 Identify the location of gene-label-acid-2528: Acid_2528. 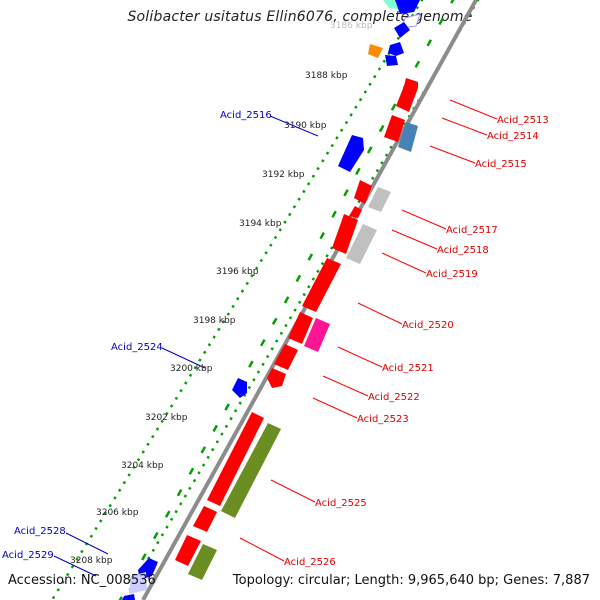
(40, 531).